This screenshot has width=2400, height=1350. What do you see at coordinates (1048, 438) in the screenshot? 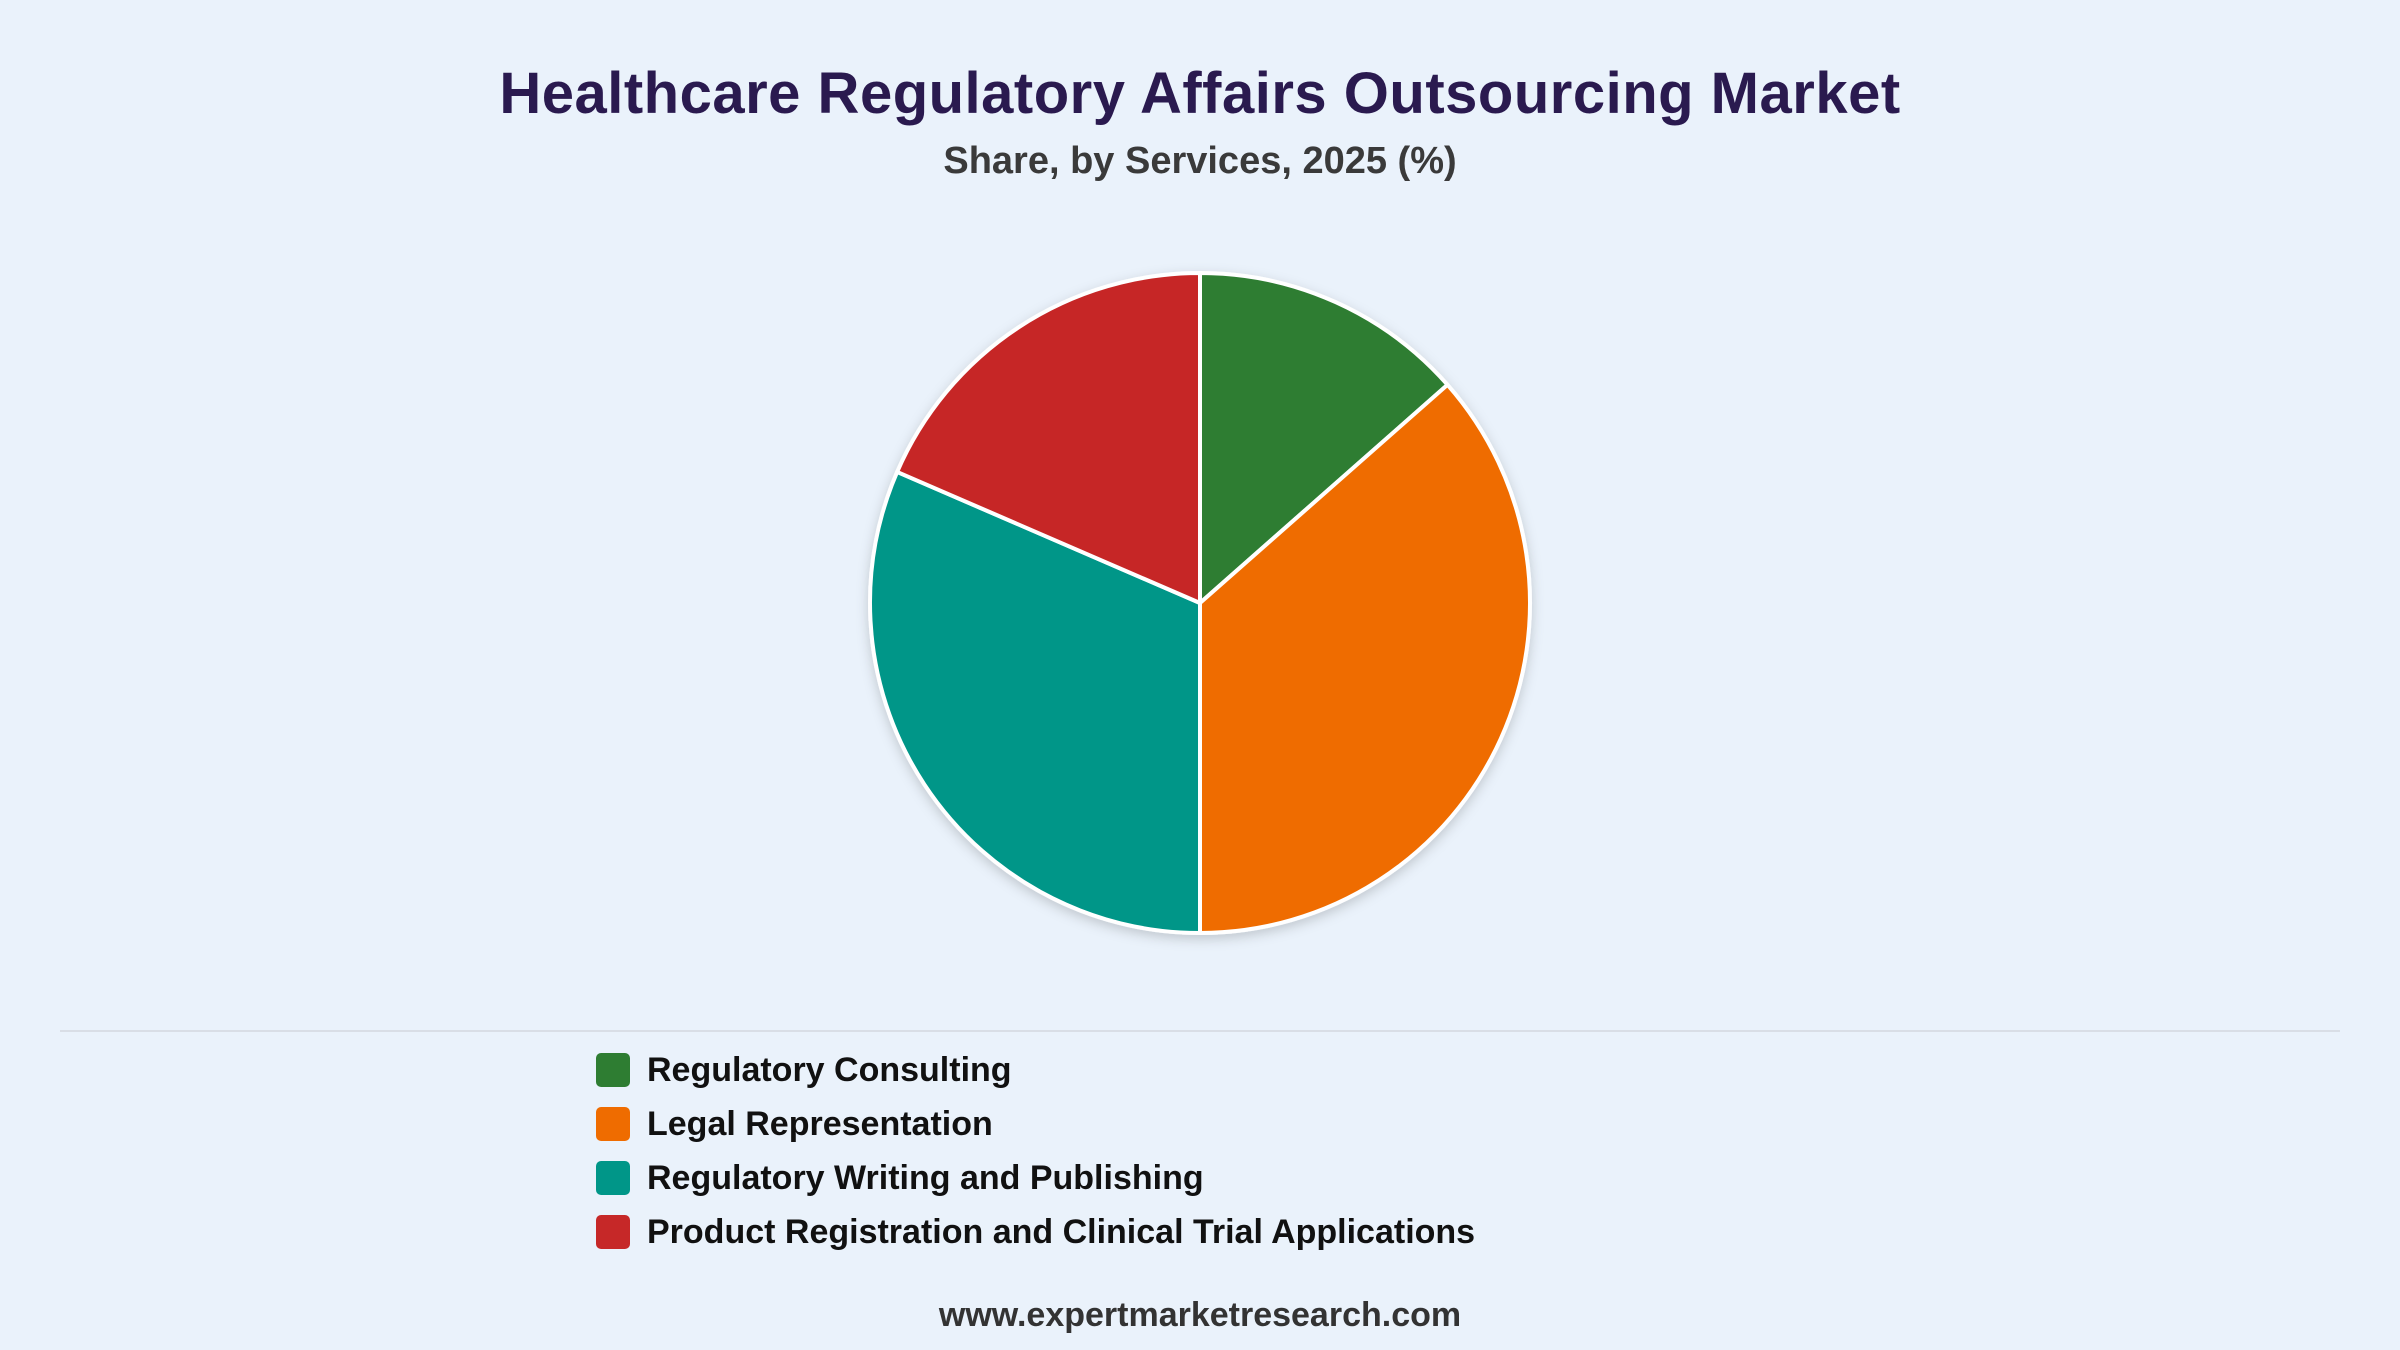
I see `pie-slice-product-registration-and-clinical-trial-applications` at bounding box center [1048, 438].